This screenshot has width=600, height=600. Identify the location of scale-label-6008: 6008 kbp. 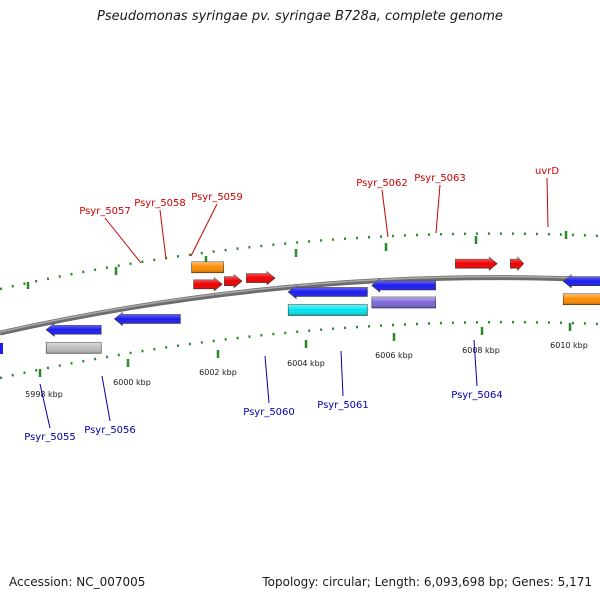
(481, 350).